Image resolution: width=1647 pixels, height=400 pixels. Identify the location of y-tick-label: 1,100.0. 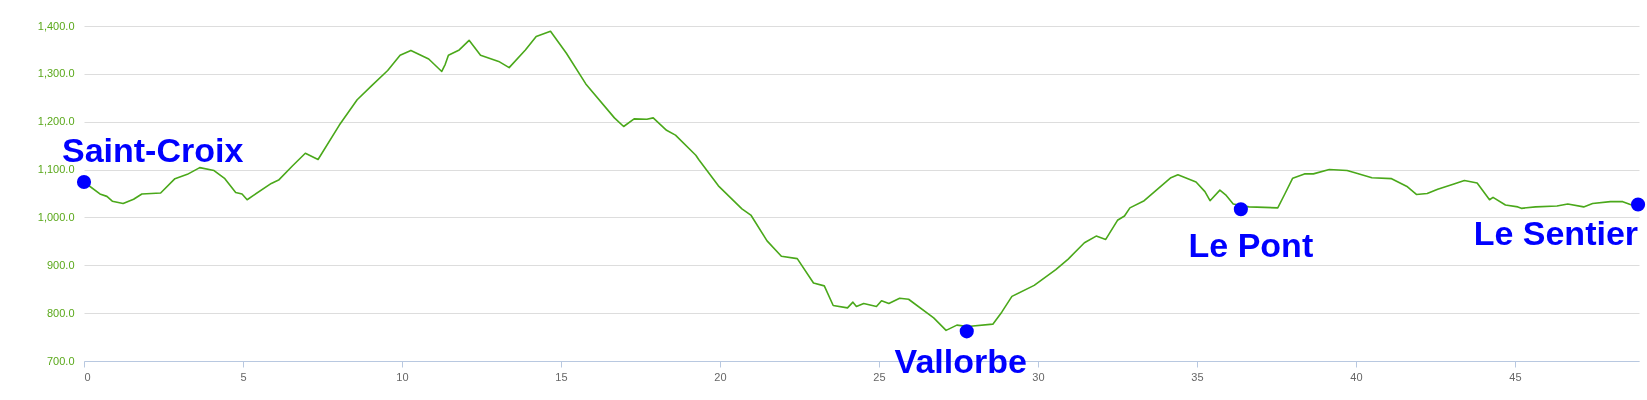
(56, 169).